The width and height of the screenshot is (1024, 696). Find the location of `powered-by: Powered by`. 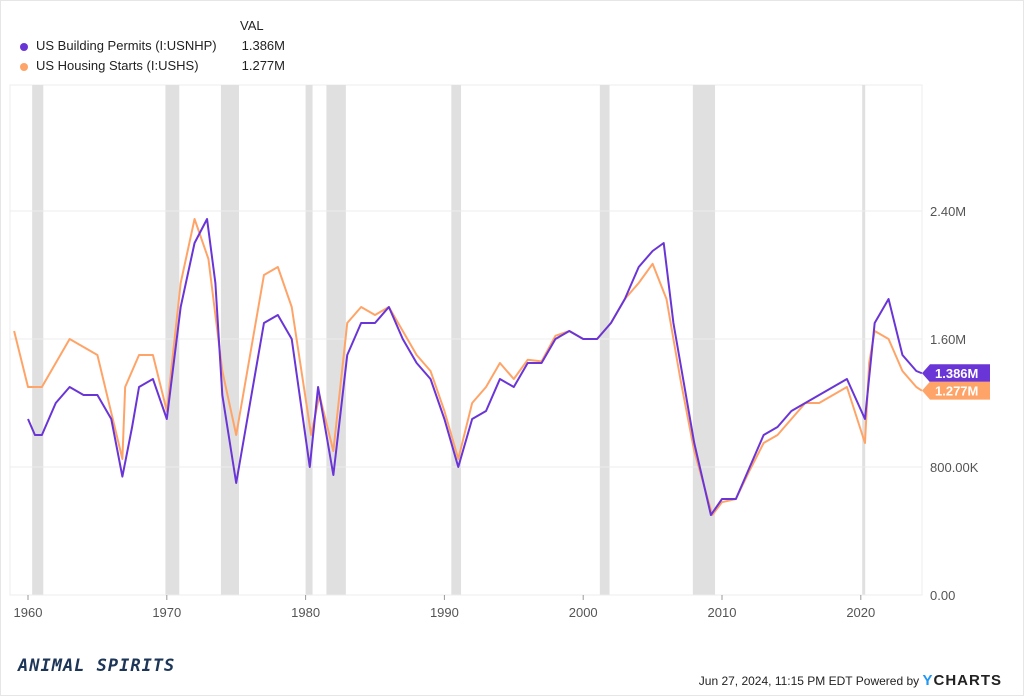

powered-by: Powered by is located at coordinates (887, 681).